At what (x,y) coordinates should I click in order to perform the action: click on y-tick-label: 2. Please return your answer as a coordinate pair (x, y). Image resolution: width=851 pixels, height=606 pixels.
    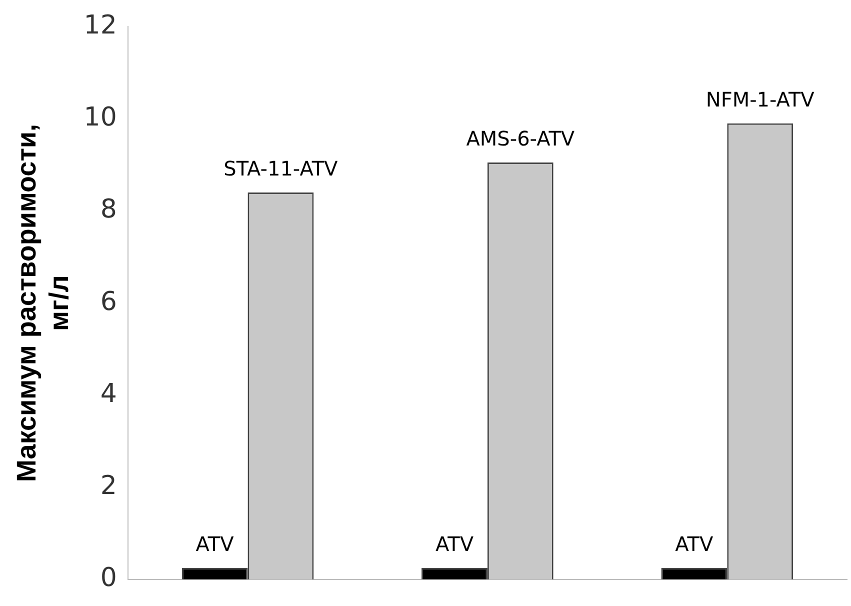
    Looking at the image, I should click on (108, 486).